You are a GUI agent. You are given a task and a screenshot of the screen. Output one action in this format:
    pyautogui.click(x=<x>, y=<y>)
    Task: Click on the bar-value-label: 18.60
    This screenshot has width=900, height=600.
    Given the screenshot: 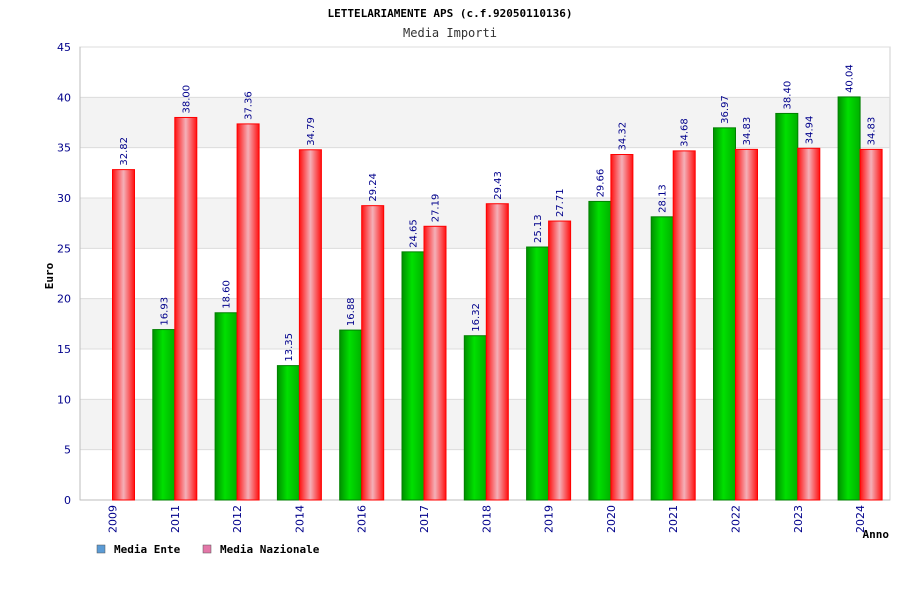 What is the action you would take?
    pyautogui.click(x=227, y=294)
    